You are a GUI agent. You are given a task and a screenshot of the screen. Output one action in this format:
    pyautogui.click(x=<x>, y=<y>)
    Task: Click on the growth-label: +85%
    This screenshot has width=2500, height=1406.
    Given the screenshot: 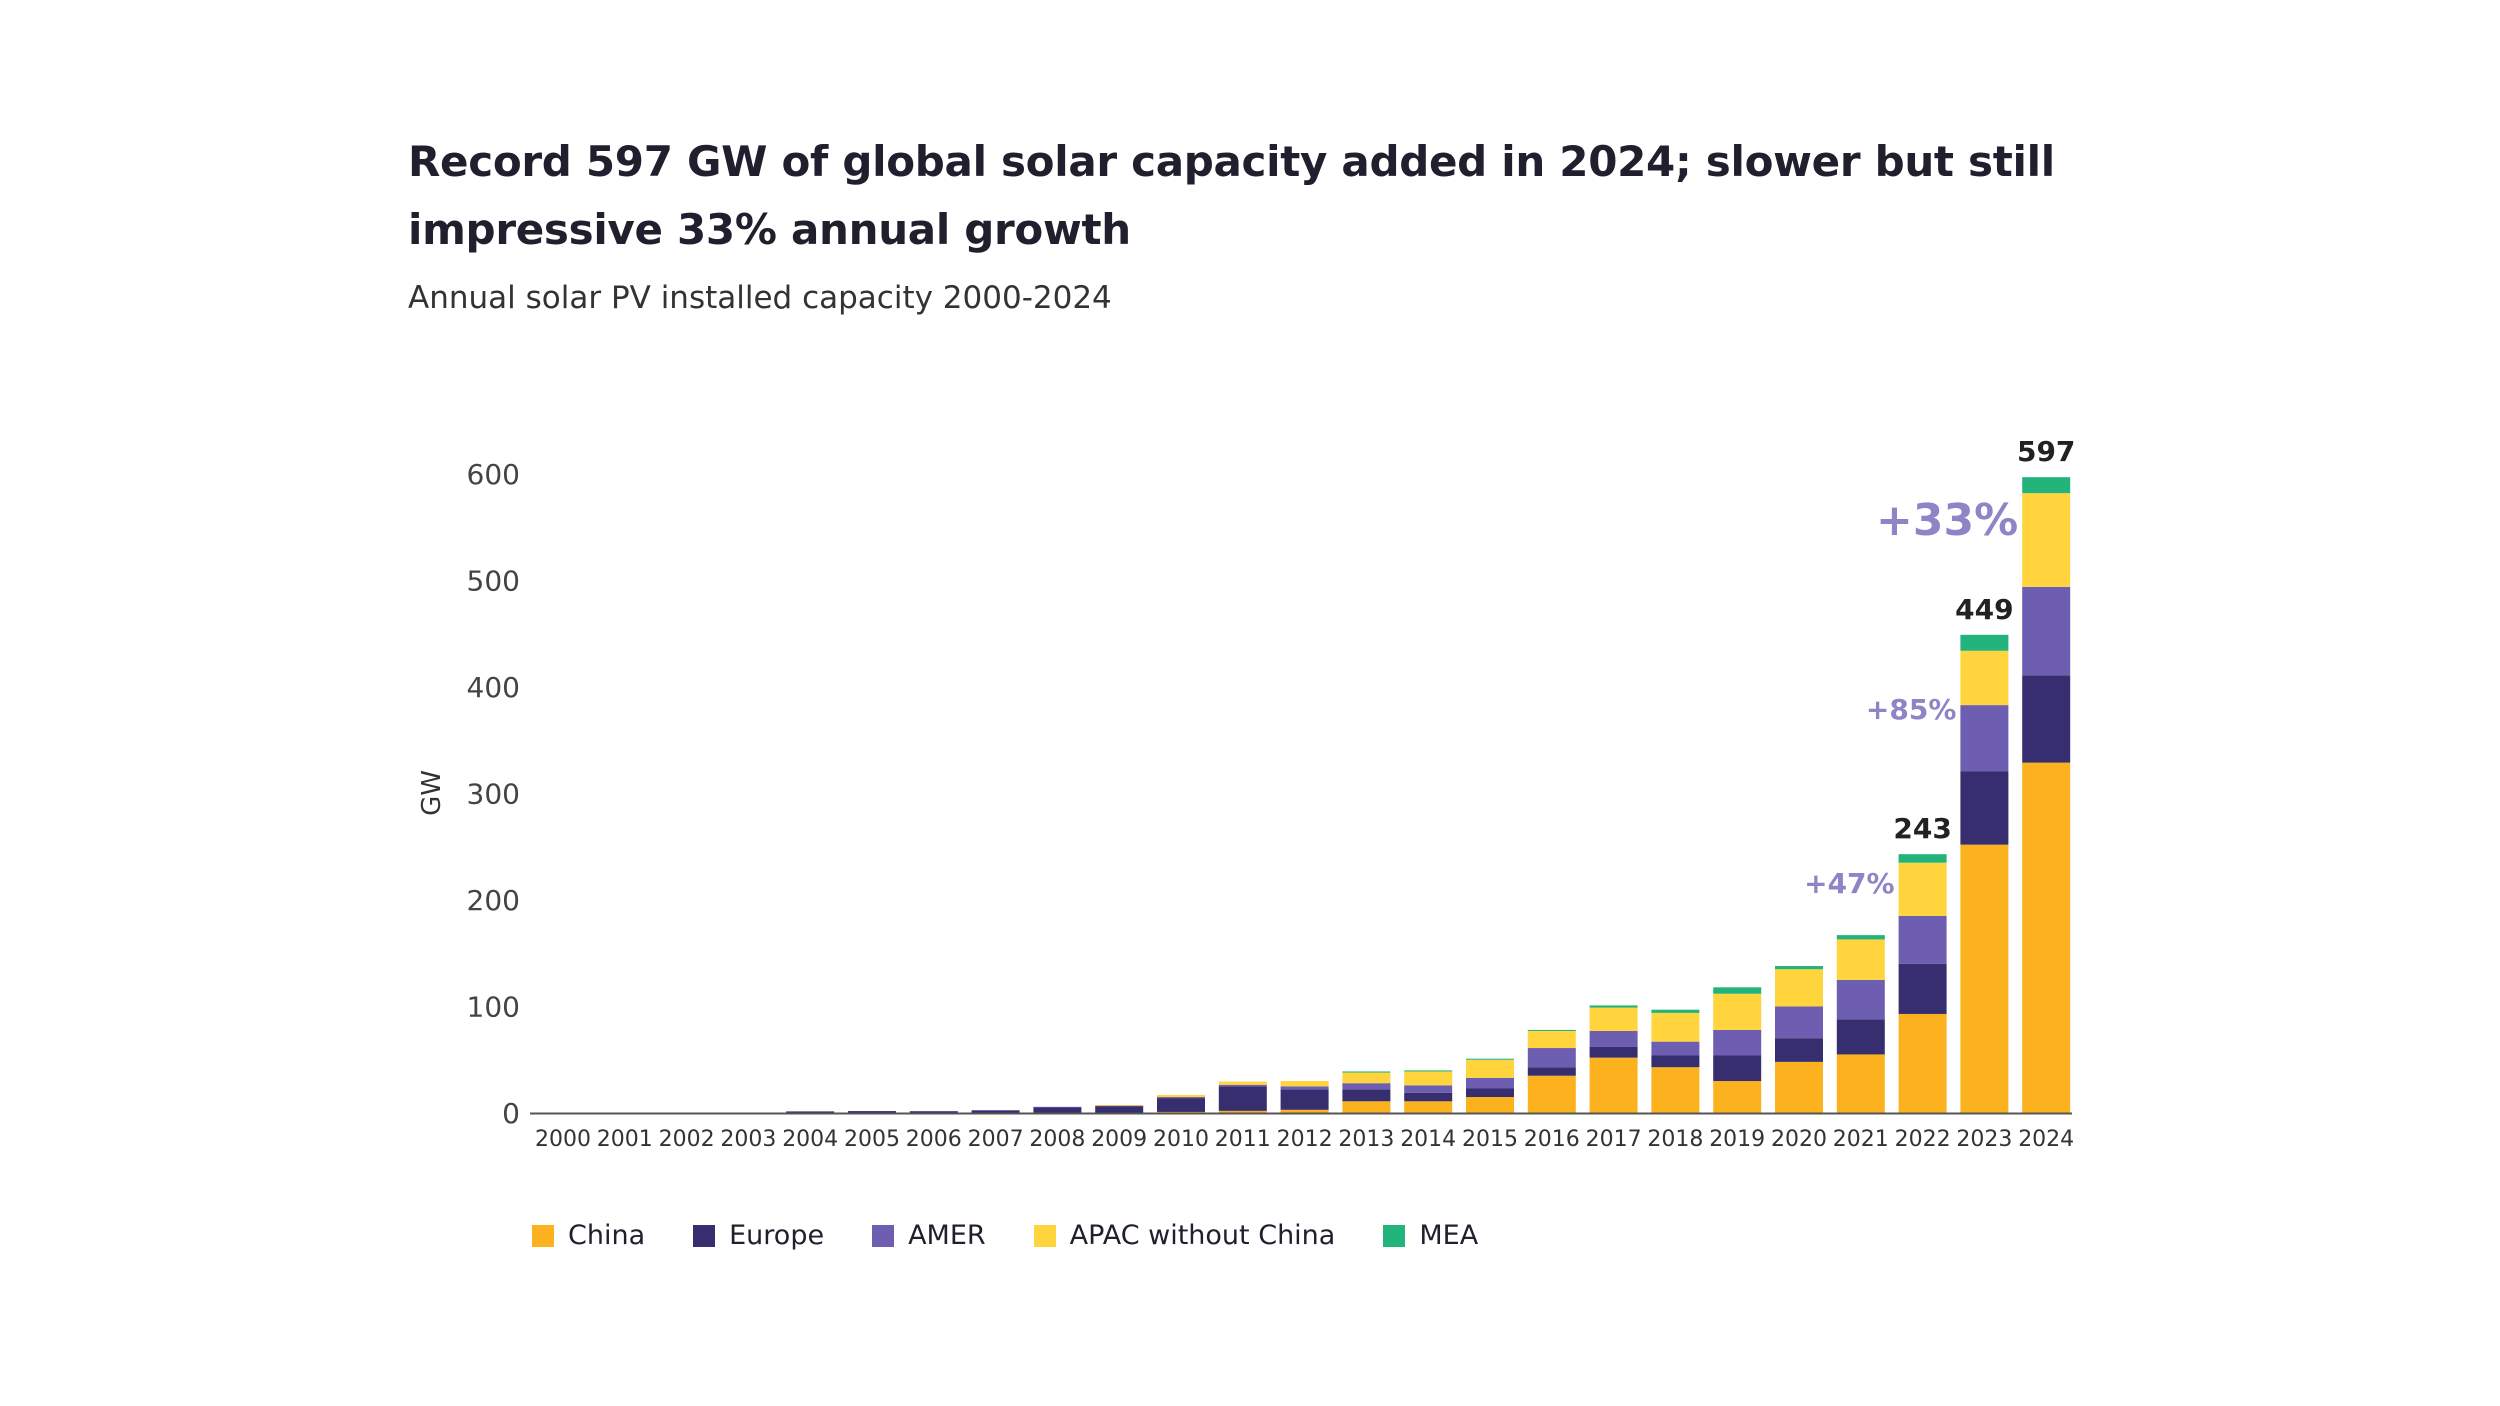 What is the action you would take?
    pyautogui.click(x=1911, y=709)
    